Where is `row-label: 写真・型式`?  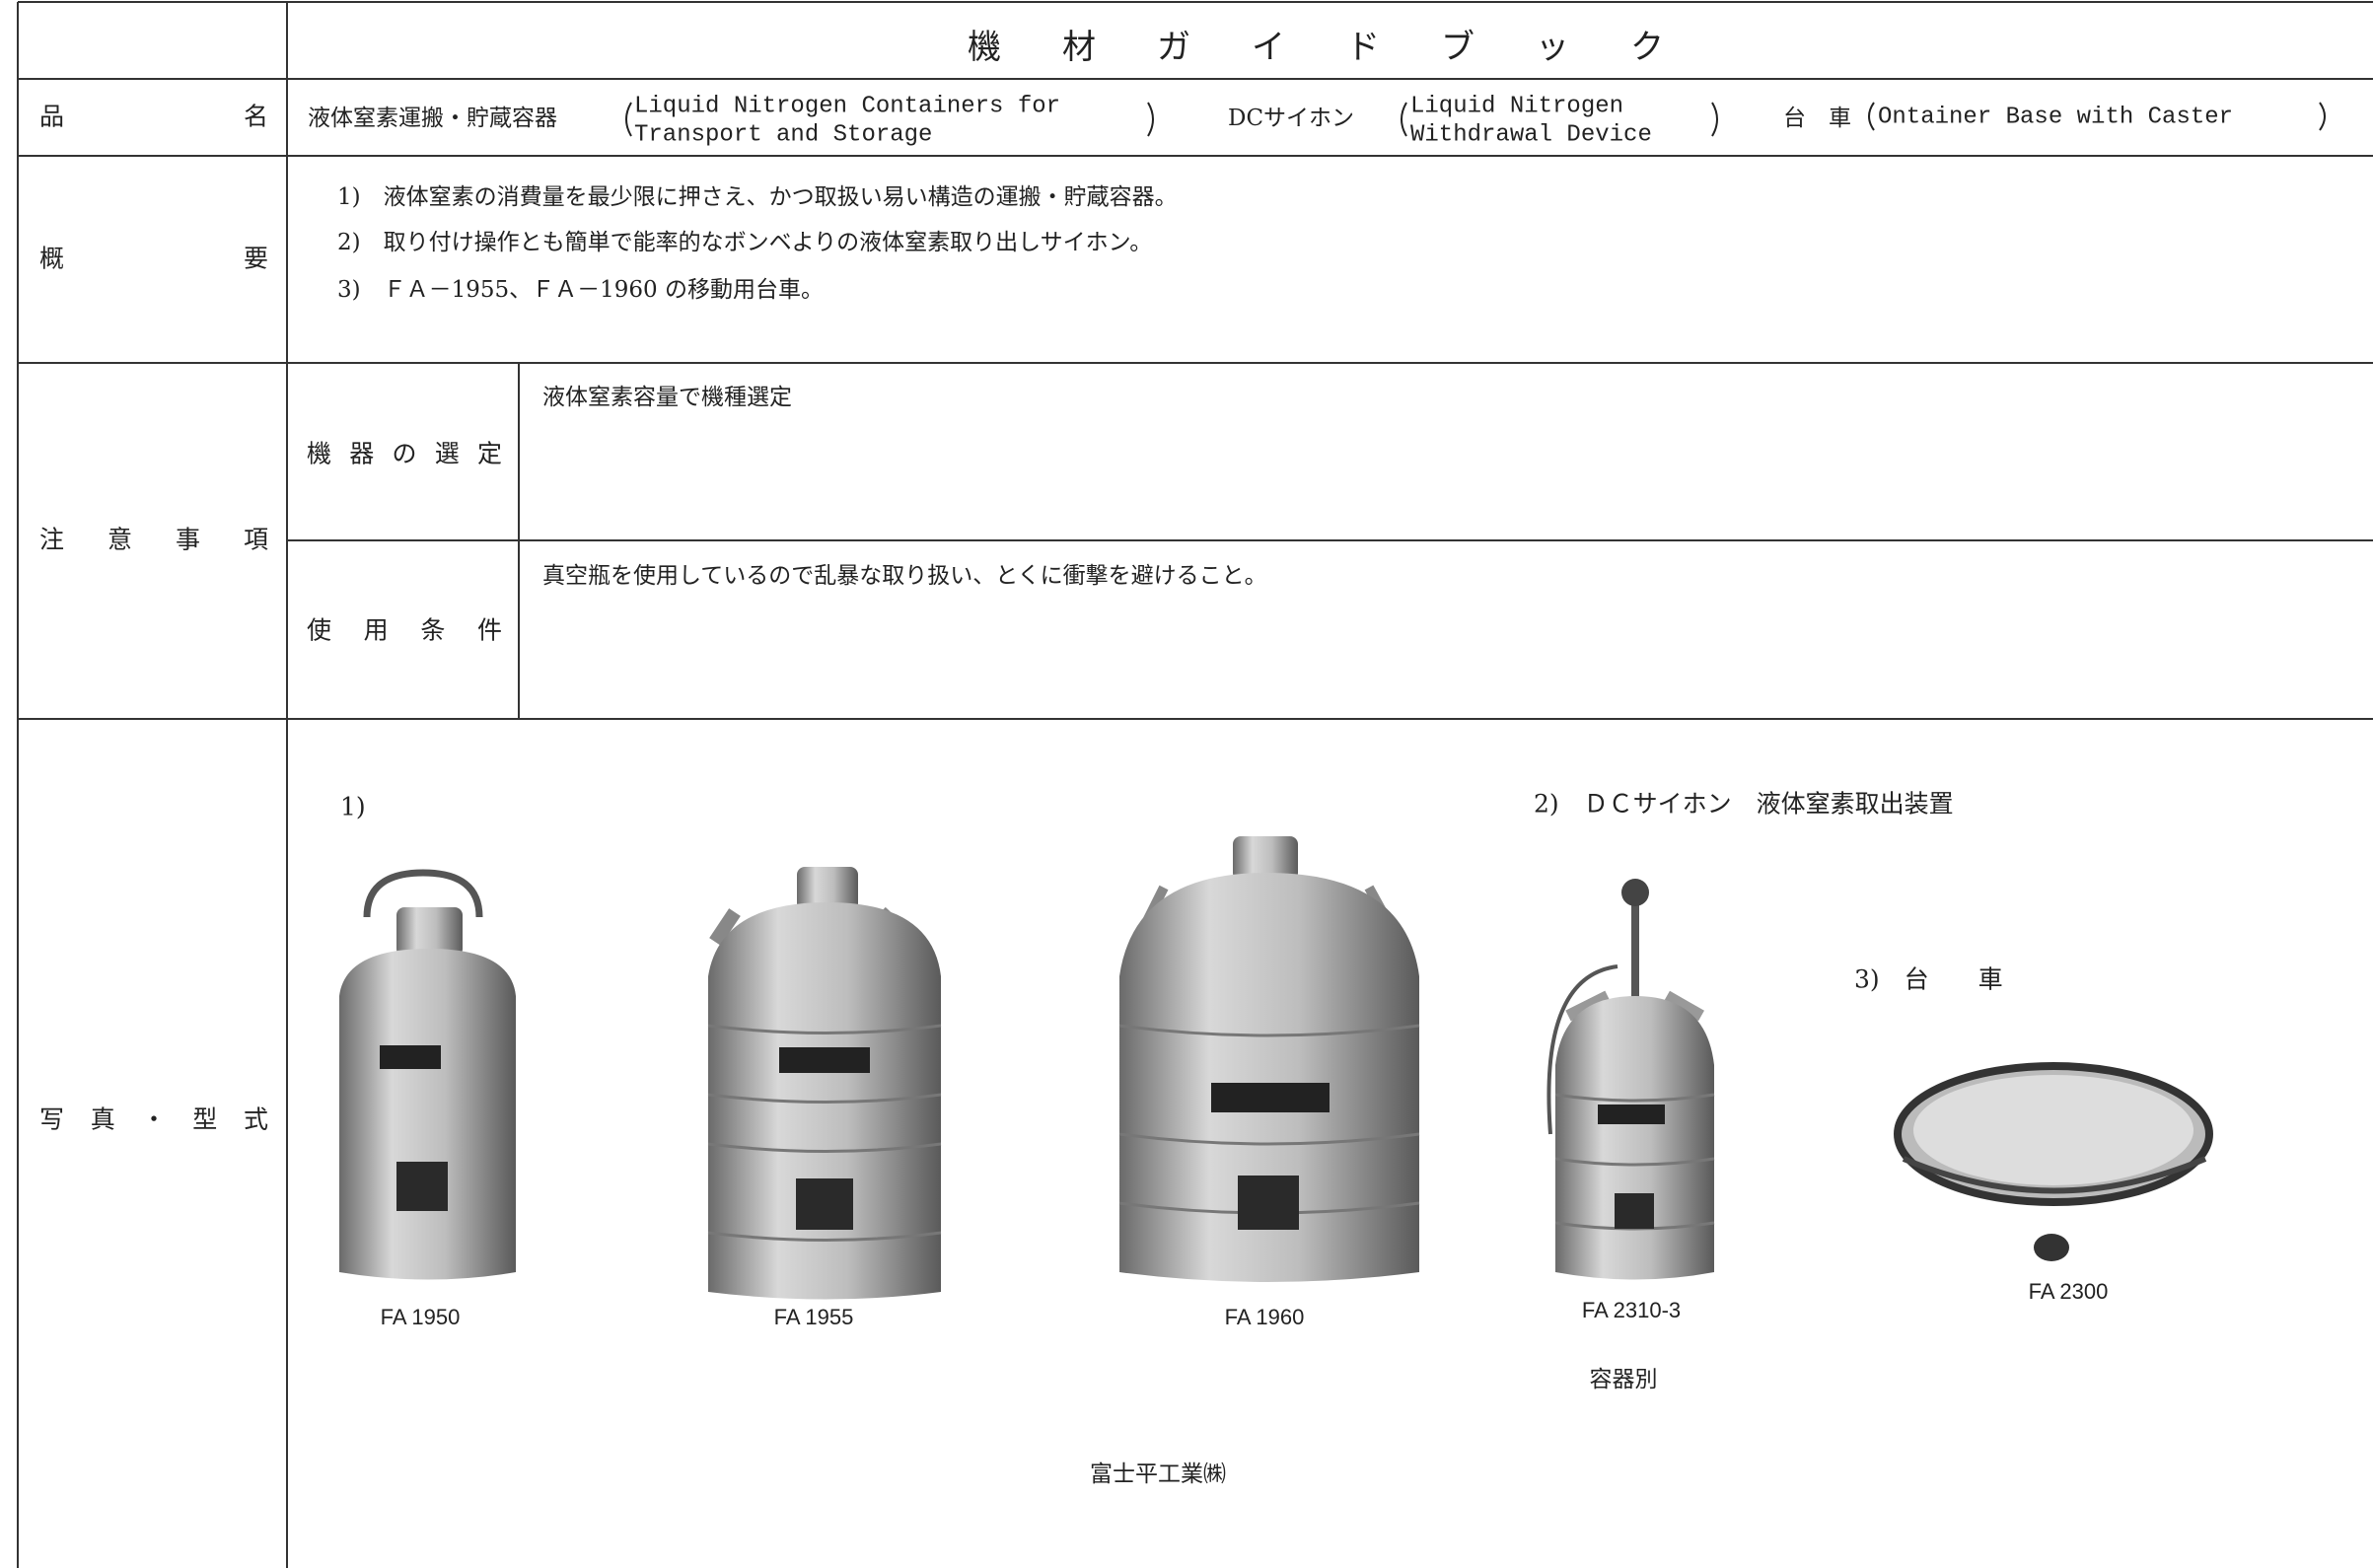 row-label: 写真・型式 is located at coordinates (153, 1119).